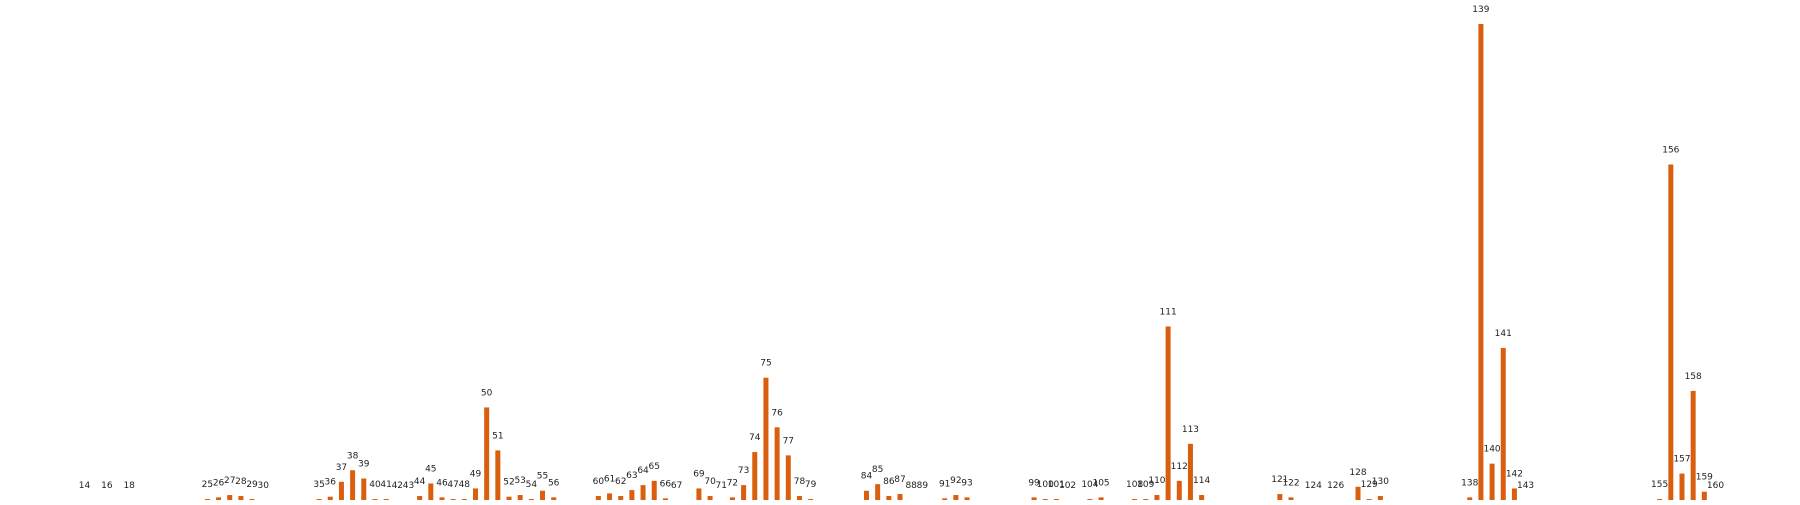 The width and height of the screenshot is (1800, 505). I want to click on bar-label-67: 67, so click(676, 486).